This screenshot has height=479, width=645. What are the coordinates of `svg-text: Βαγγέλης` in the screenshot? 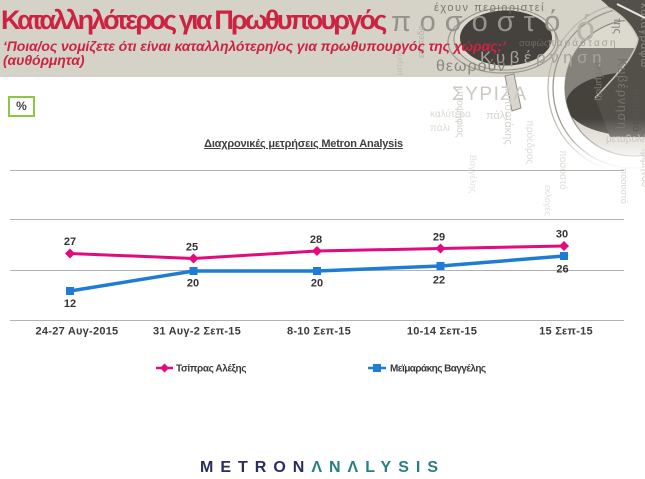 It's located at (473, 174).